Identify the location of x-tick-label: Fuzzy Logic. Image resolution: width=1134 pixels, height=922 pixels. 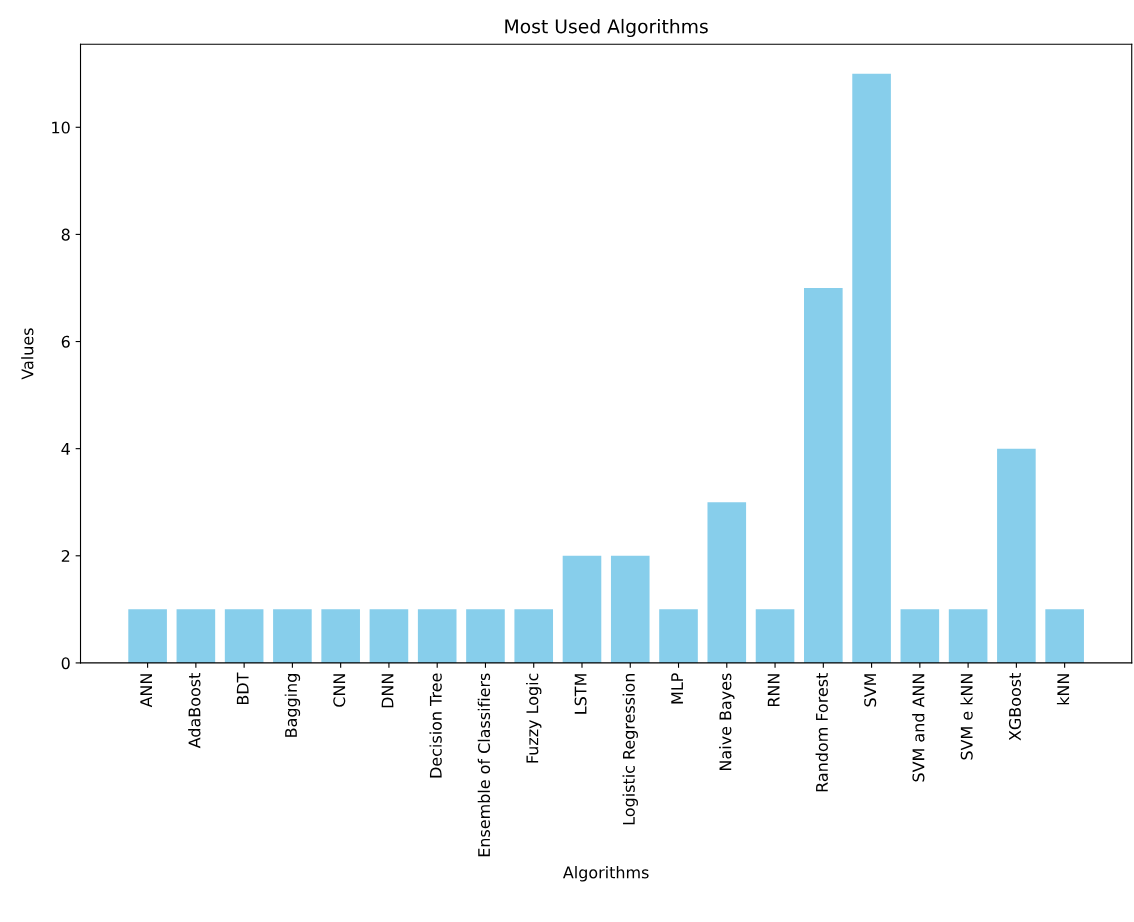
(534, 718).